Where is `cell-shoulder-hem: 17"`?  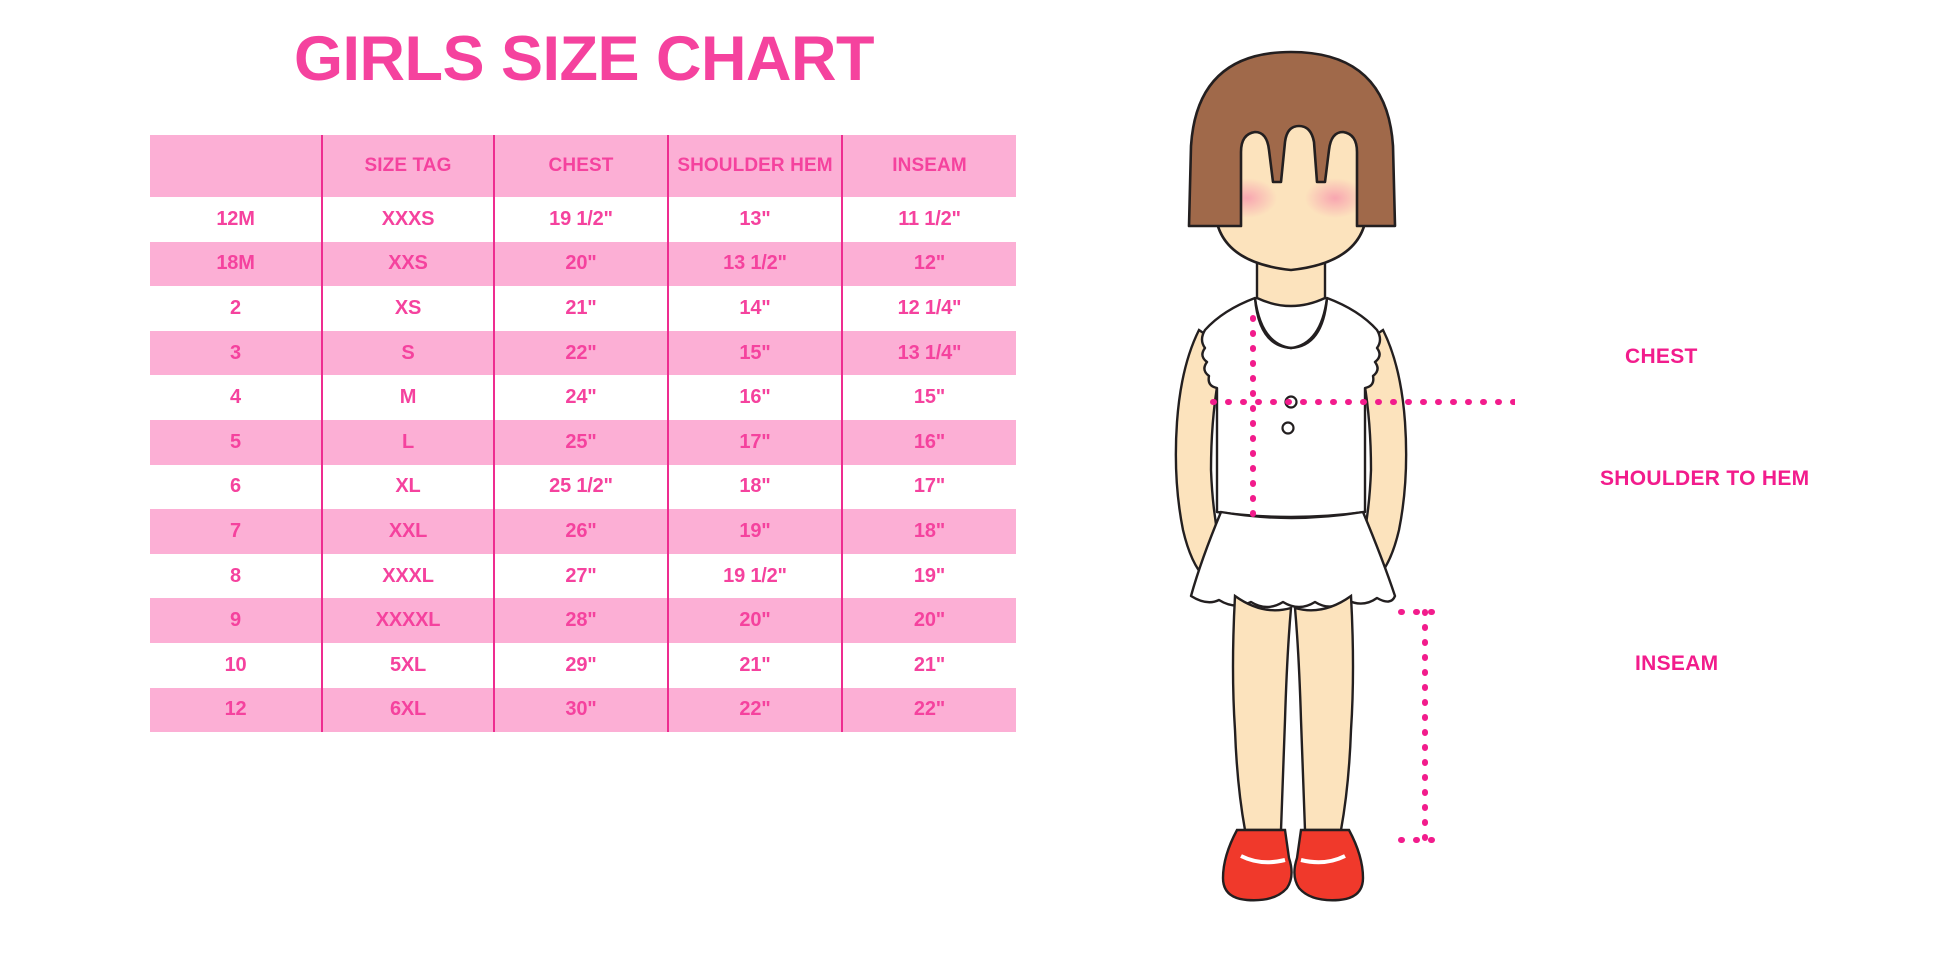 cell-shoulder-hem: 17" is located at coordinates (754, 442).